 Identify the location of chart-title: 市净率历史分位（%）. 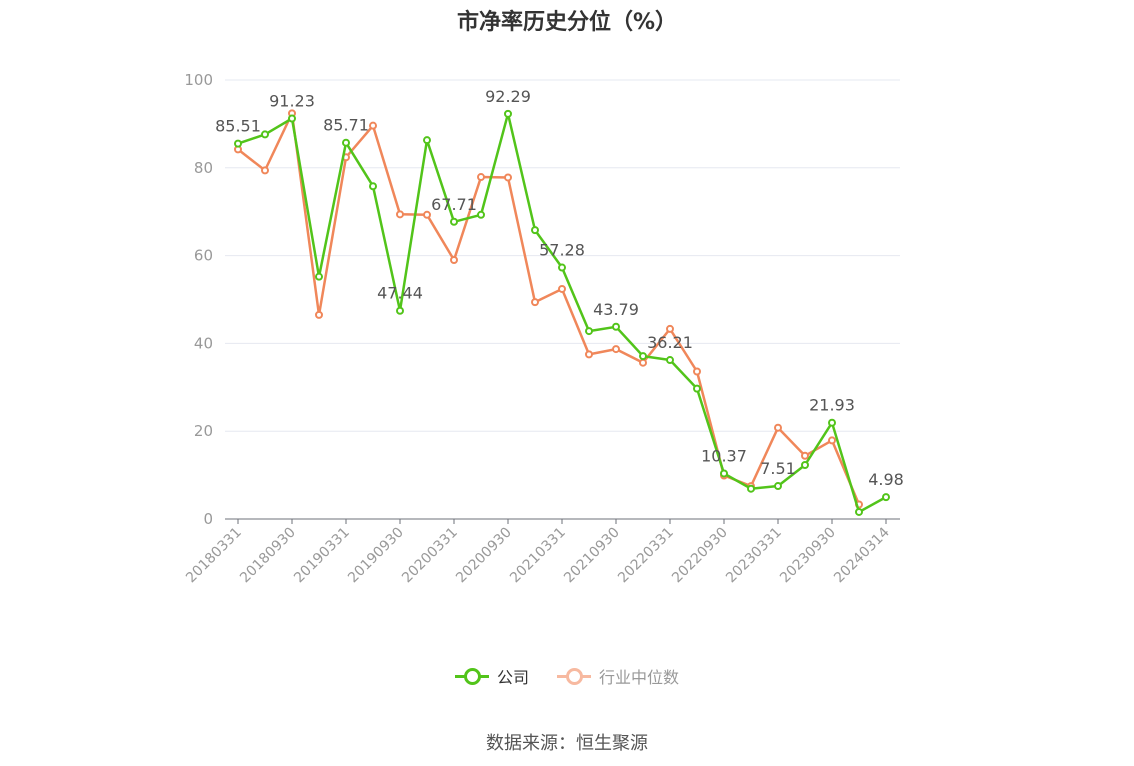
(567, 22).